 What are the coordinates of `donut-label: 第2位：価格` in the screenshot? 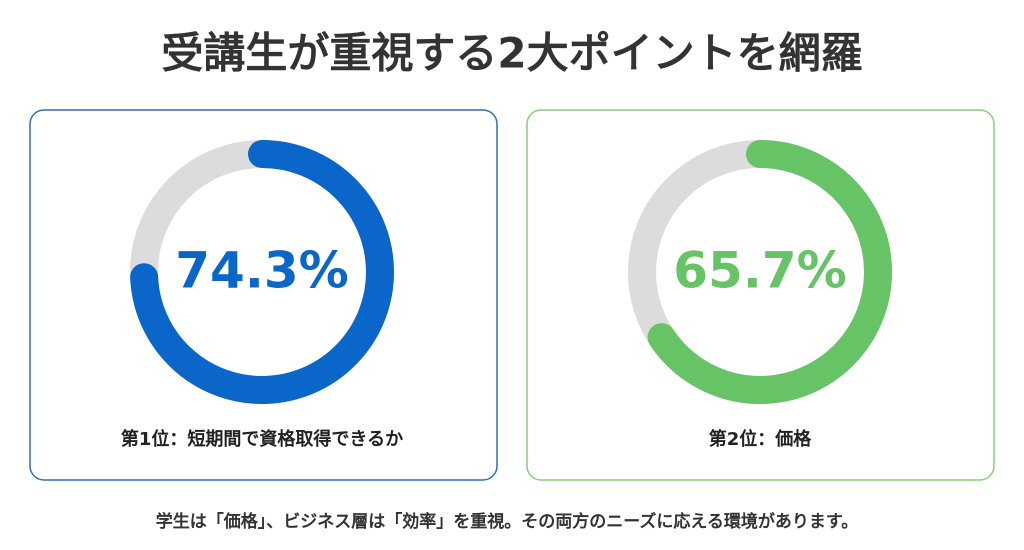 It's located at (761, 439).